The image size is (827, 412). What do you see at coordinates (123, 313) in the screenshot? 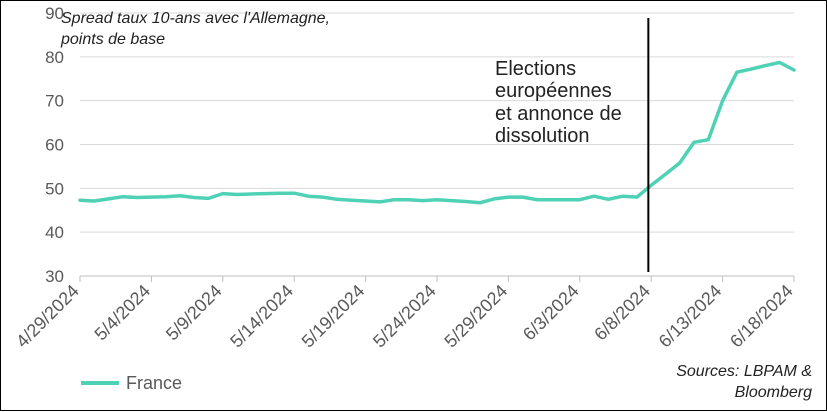
I see `x-tick-label-1: 5/4/2024` at bounding box center [123, 313].